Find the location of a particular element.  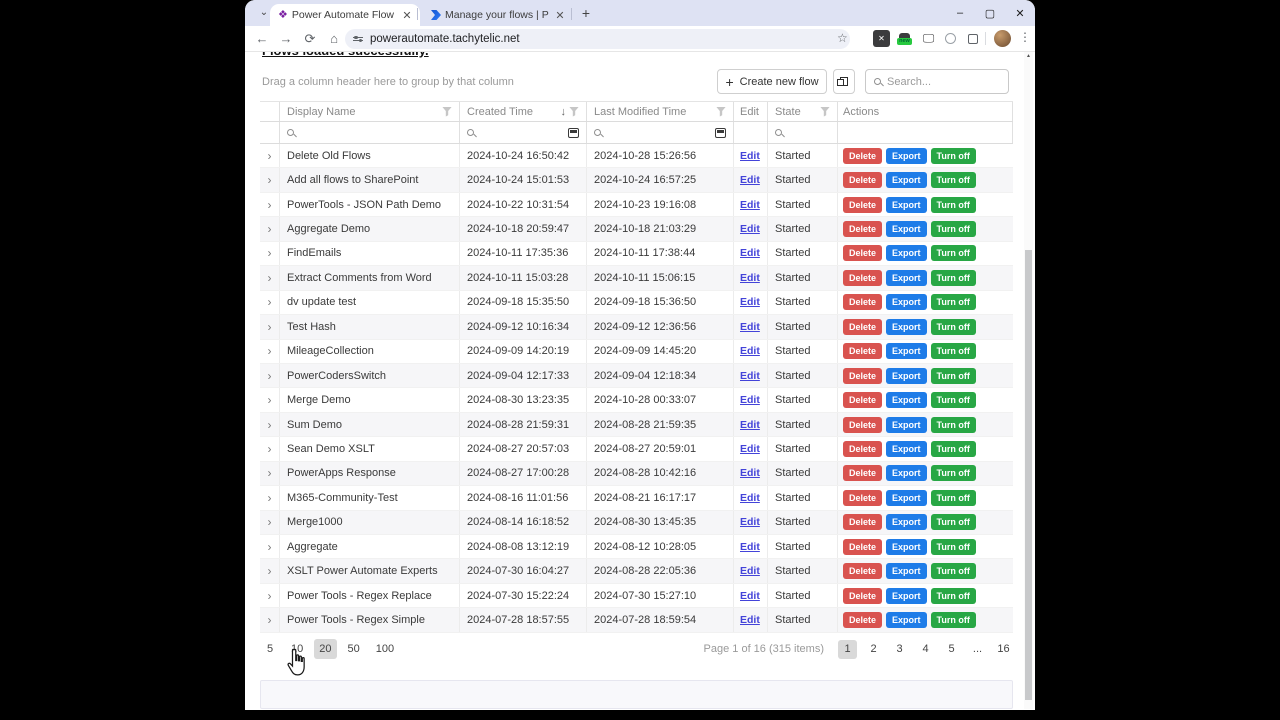

new-tab-button: + is located at coordinates (586, 13).